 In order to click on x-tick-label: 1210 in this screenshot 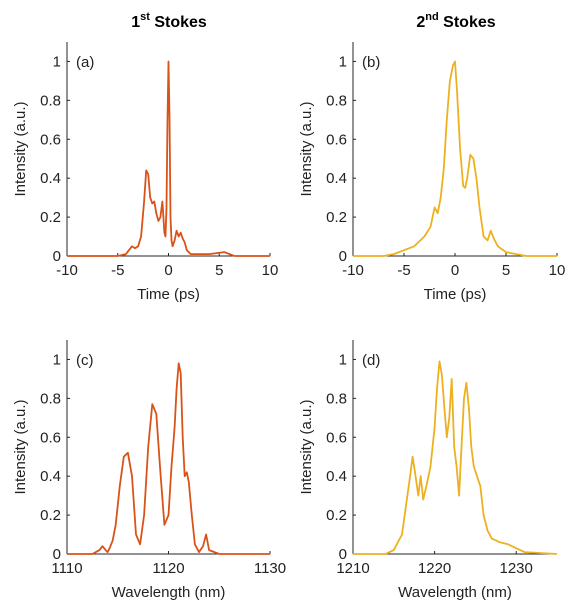, I will do `click(352, 568)`.